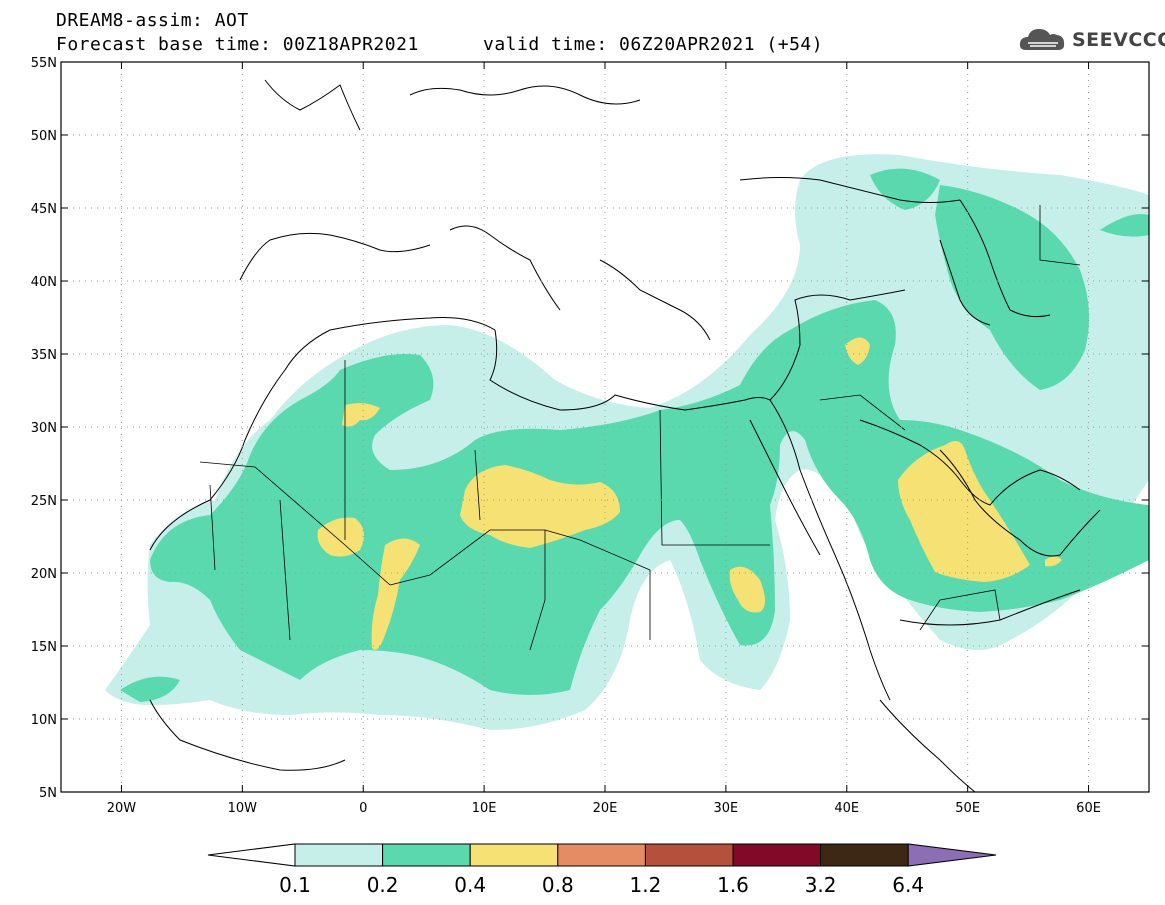 This screenshot has width=1165, height=905. I want to click on lat-label: 45N, so click(44, 209).